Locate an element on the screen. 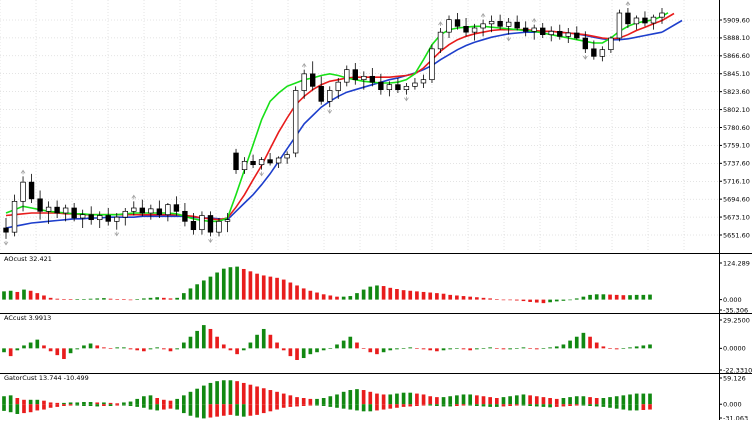  gator-panel-title: GatorCust 13.744 -10.499 is located at coordinates (46, 378).